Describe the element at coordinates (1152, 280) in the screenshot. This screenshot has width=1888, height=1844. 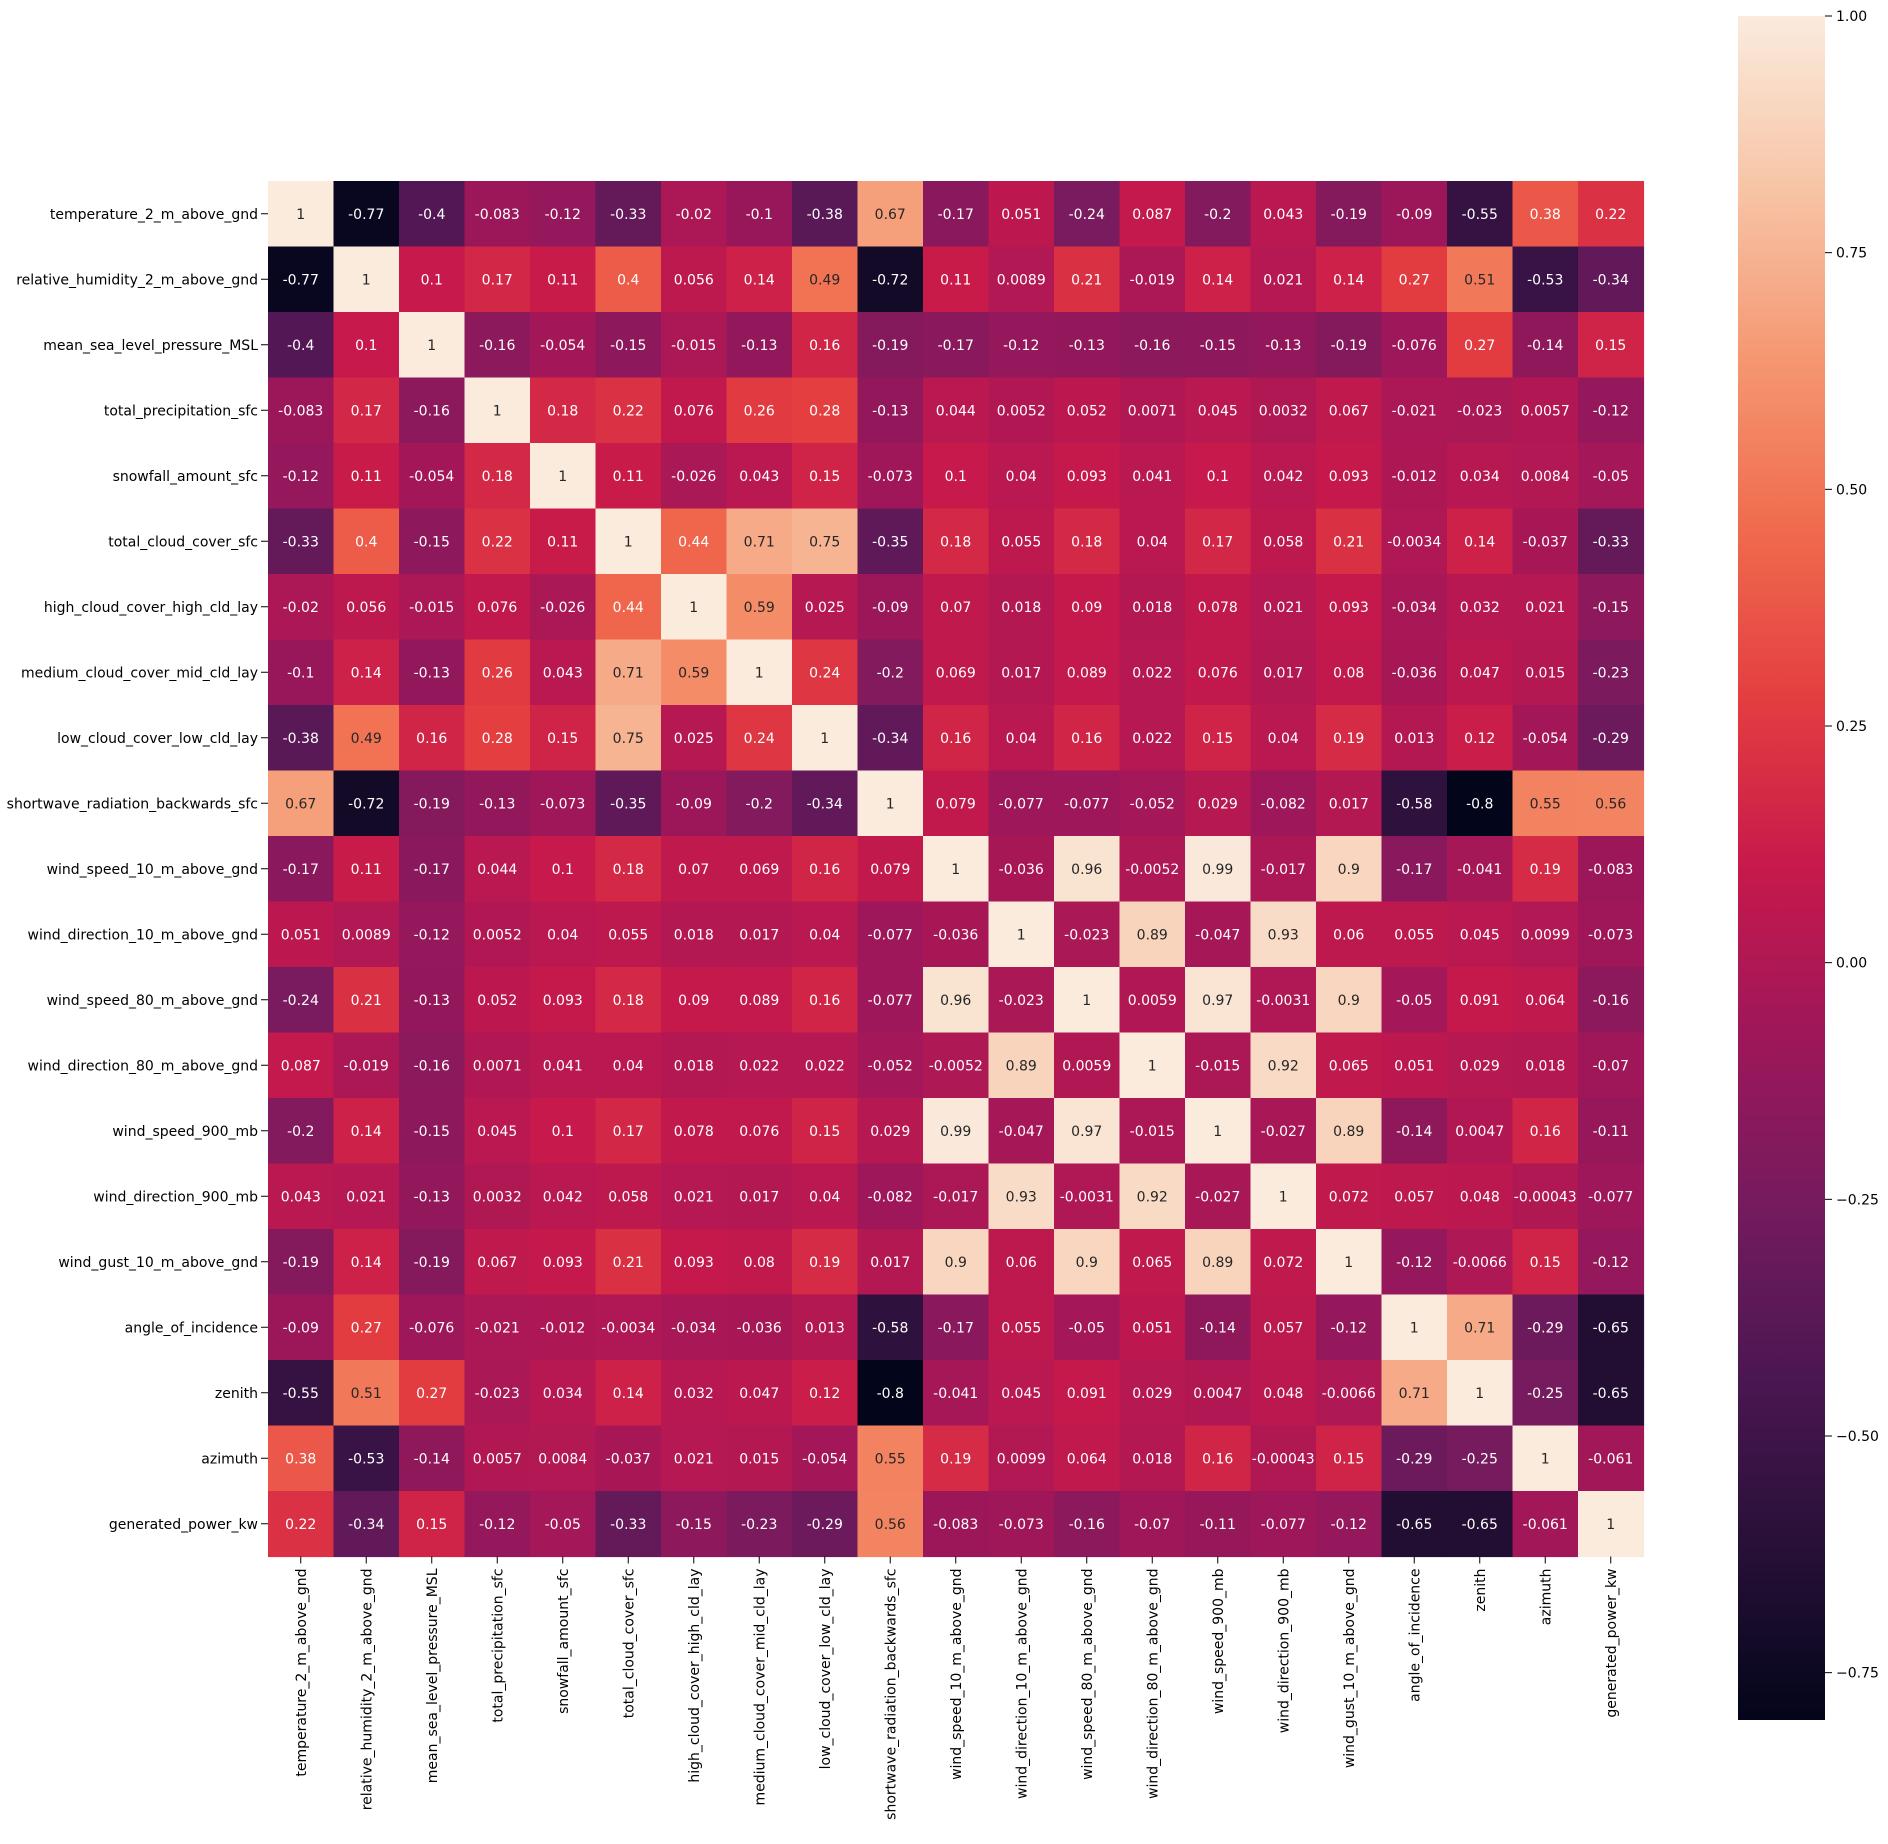
I see `cell-value-label: -0.019` at that location.